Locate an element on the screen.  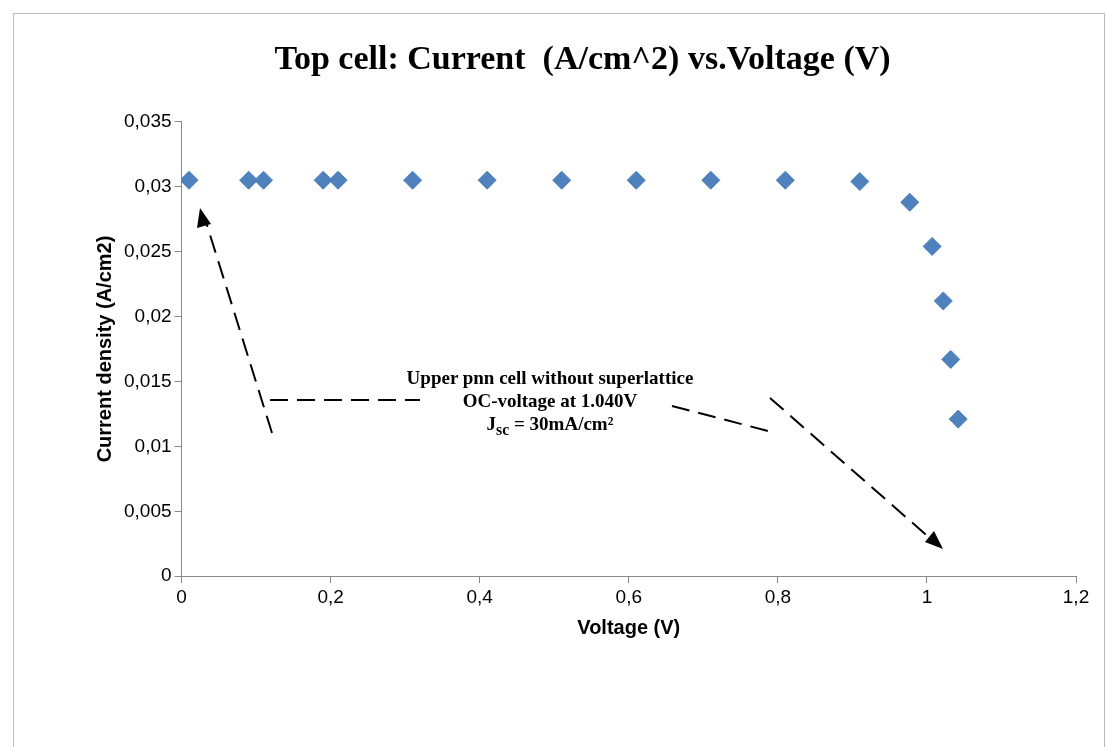
y-tick-label: 0,005 is located at coordinates (148, 510).